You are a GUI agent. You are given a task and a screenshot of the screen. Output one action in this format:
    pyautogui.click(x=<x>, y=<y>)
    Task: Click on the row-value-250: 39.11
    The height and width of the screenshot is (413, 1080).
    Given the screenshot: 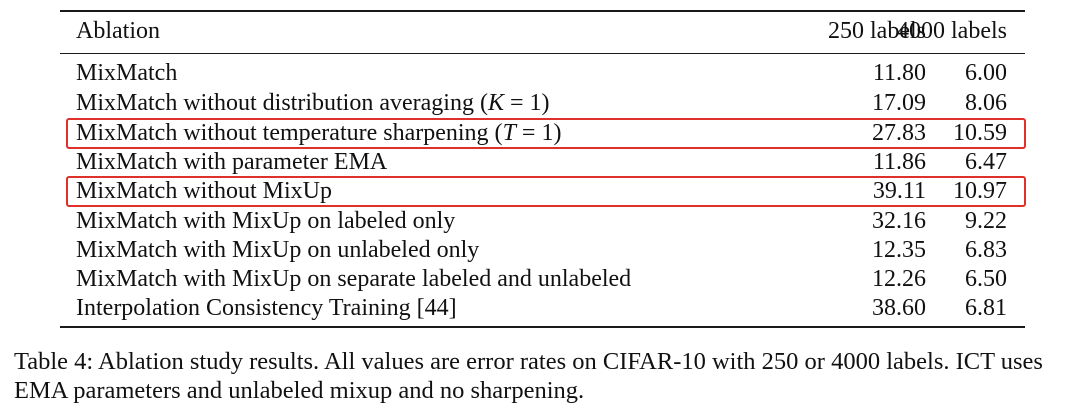 What is the action you would take?
    pyautogui.click(x=899, y=191)
    